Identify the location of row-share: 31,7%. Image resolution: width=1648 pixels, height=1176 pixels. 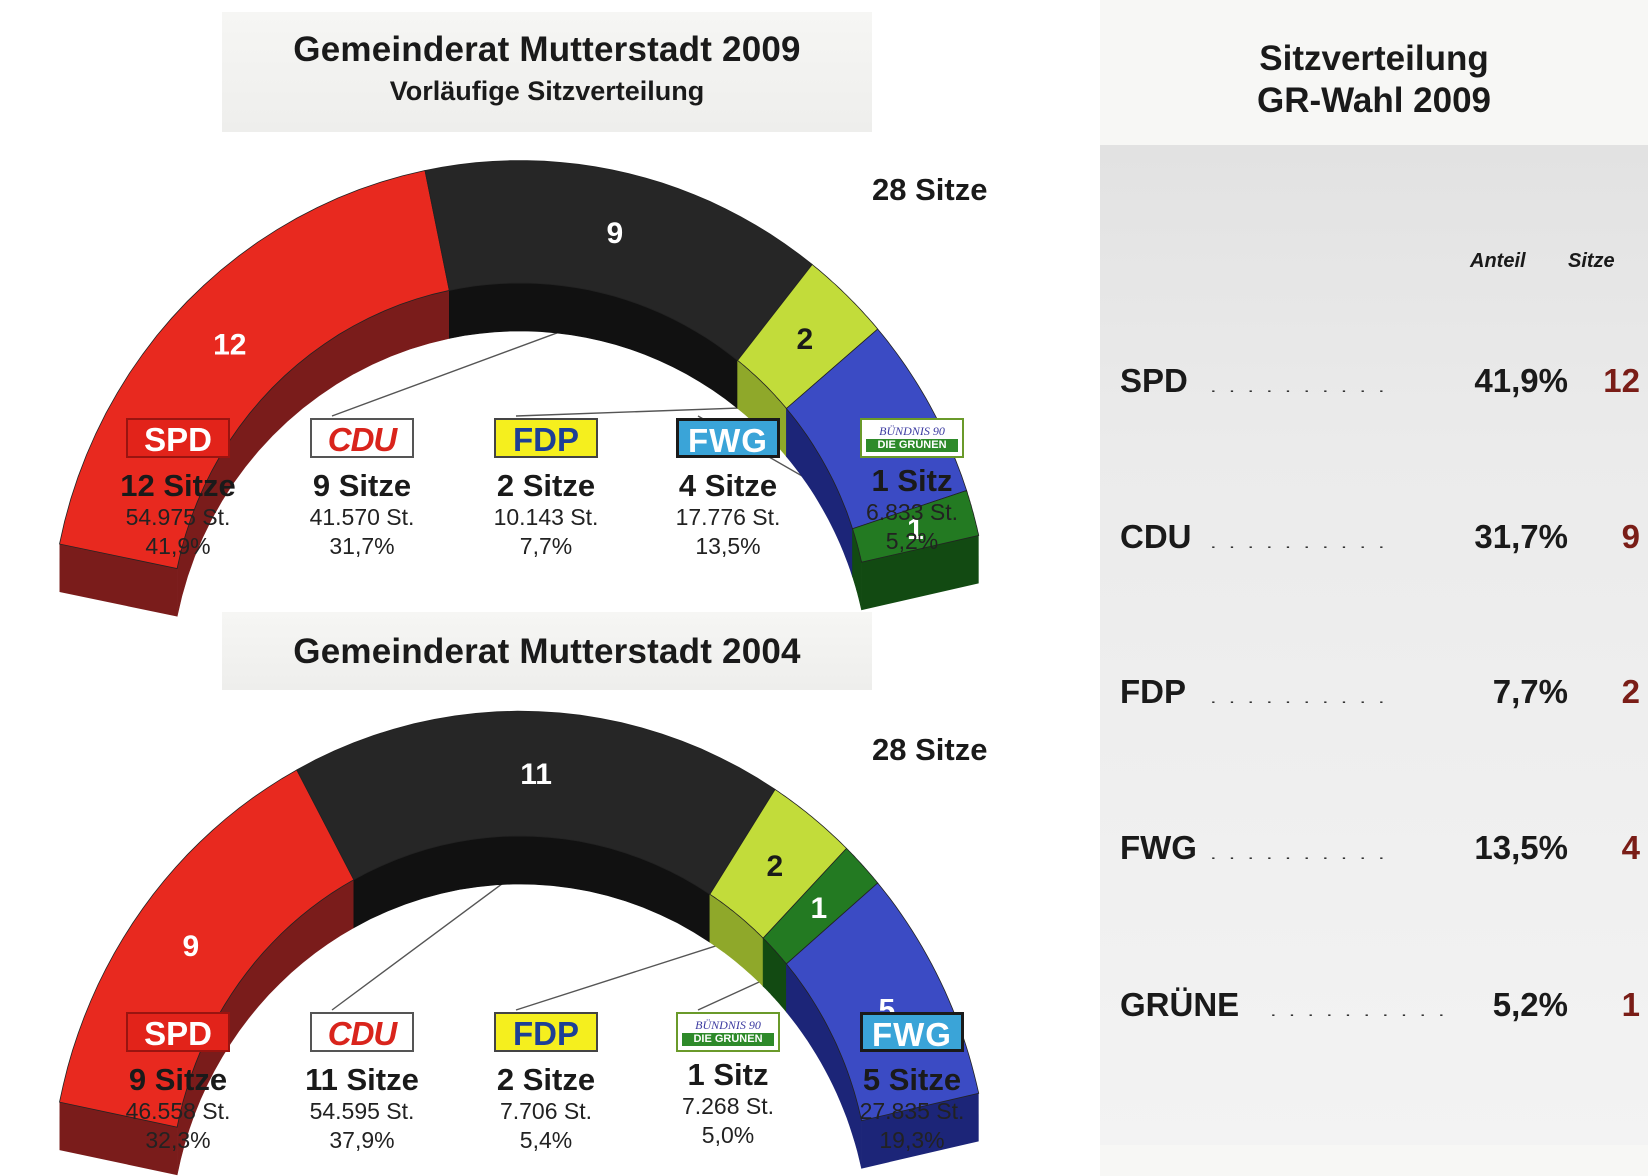
(1521, 536).